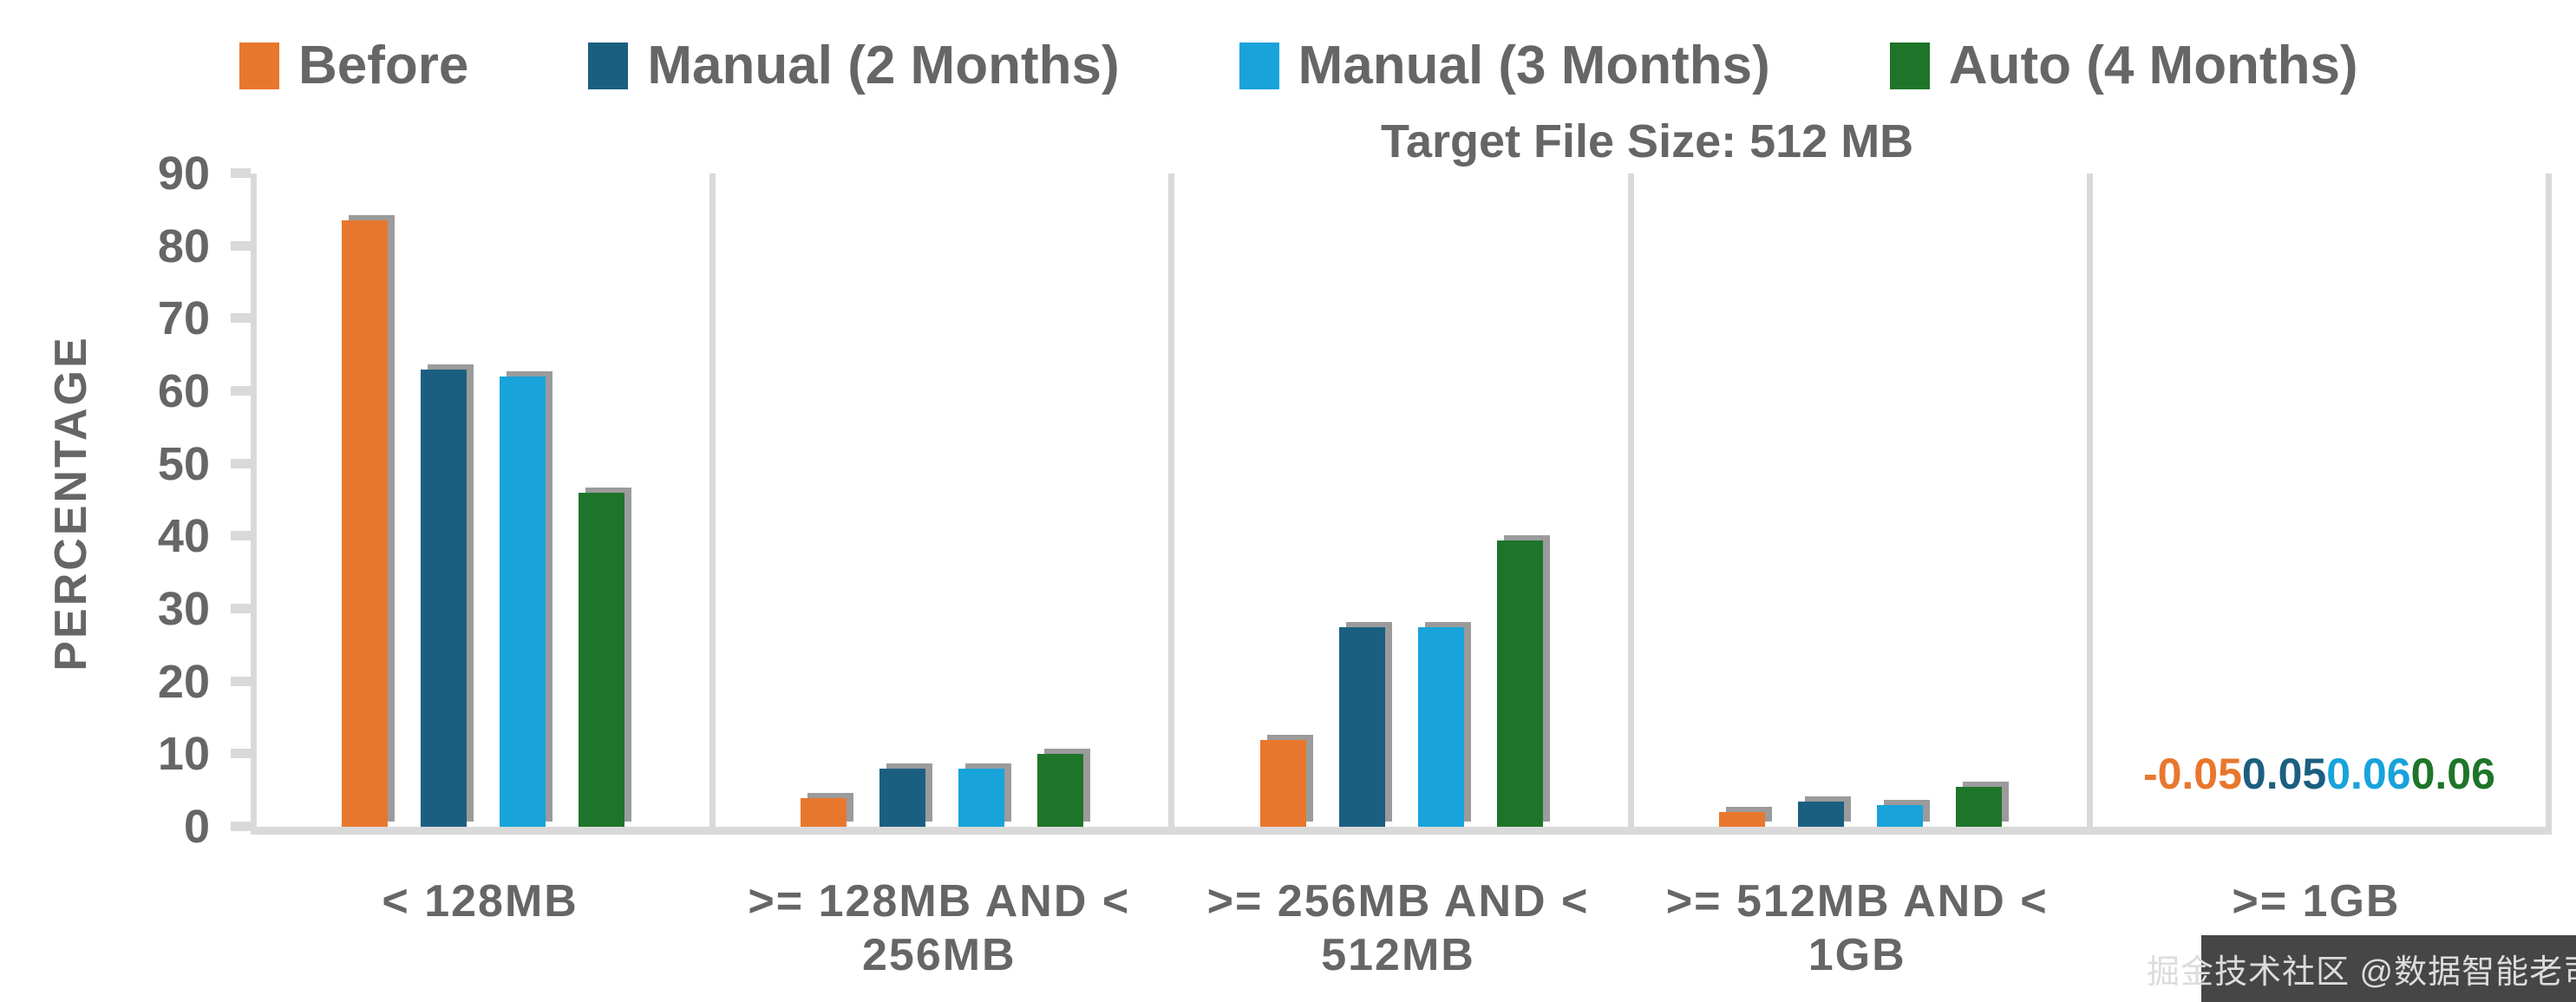 This screenshot has height=1002, width=2576. Describe the element at coordinates (183, 391) in the screenshot. I see `y-tick-label: 60` at that location.